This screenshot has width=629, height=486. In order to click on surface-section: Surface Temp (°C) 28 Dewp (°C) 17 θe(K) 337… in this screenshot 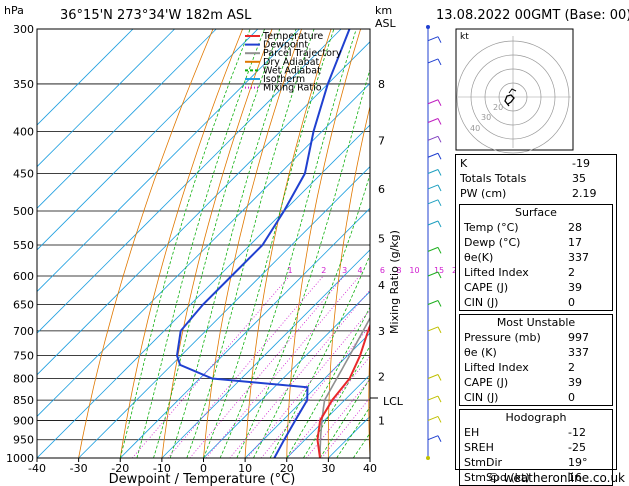, I will do `click(536, 257)`.